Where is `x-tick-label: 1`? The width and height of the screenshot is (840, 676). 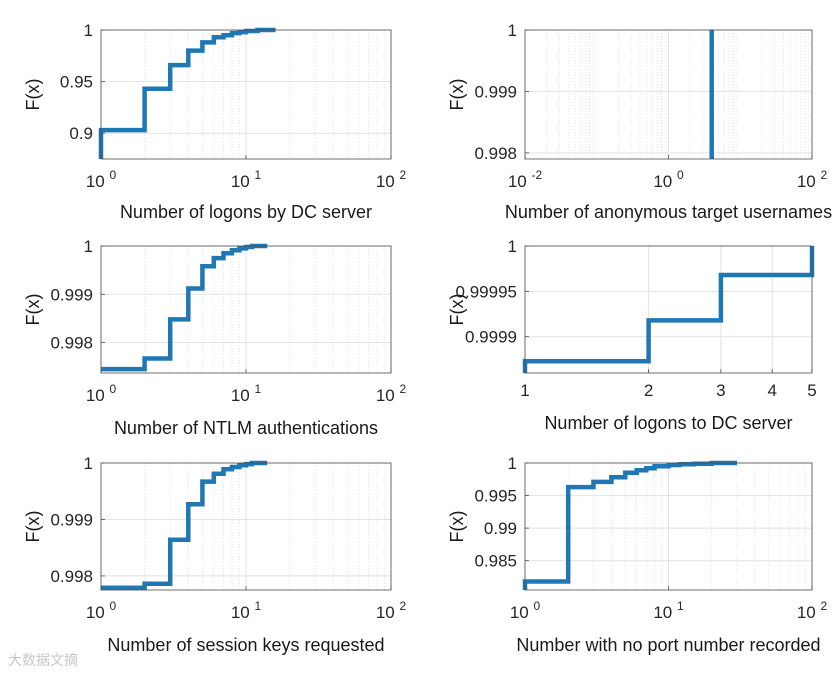 x-tick-label: 1 is located at coordinates (524, 390).